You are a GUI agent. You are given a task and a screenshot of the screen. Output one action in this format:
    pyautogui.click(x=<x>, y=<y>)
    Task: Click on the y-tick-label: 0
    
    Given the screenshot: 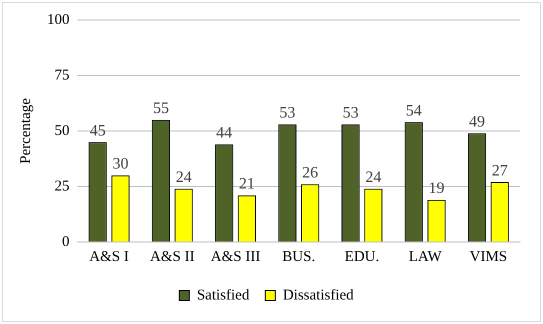 What is the action you would take?
    pyautogui.click(x=66, y=242)
    